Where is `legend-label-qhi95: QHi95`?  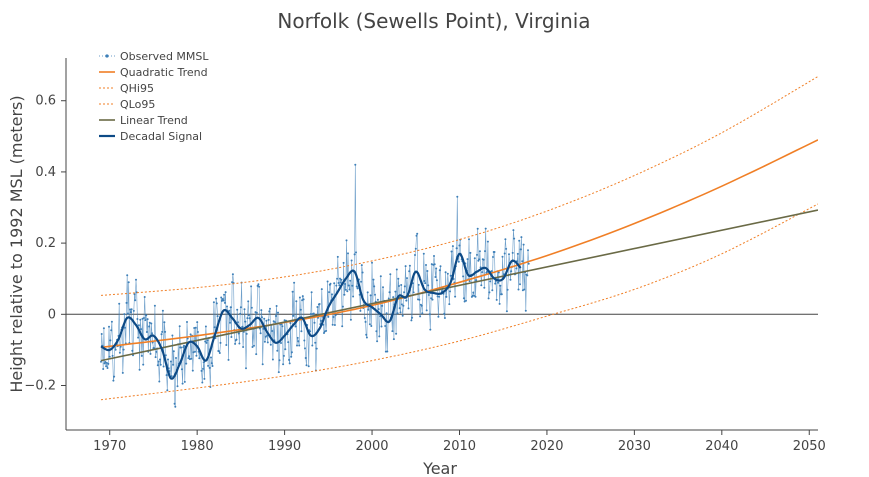 legend-label-qhi95: QHi95 is located at coordinates (137, 88).